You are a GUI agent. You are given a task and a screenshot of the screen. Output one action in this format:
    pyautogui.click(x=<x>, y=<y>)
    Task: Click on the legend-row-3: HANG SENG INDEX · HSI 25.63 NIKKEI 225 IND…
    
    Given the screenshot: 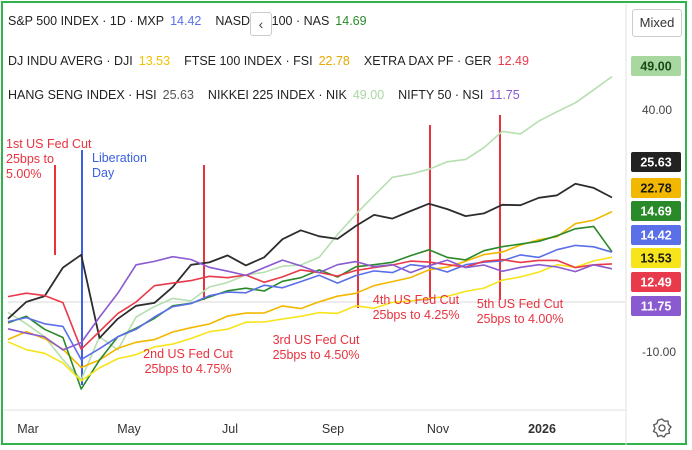 What is the action you would take?
    pyautogui.click(x=271, y=95)
    